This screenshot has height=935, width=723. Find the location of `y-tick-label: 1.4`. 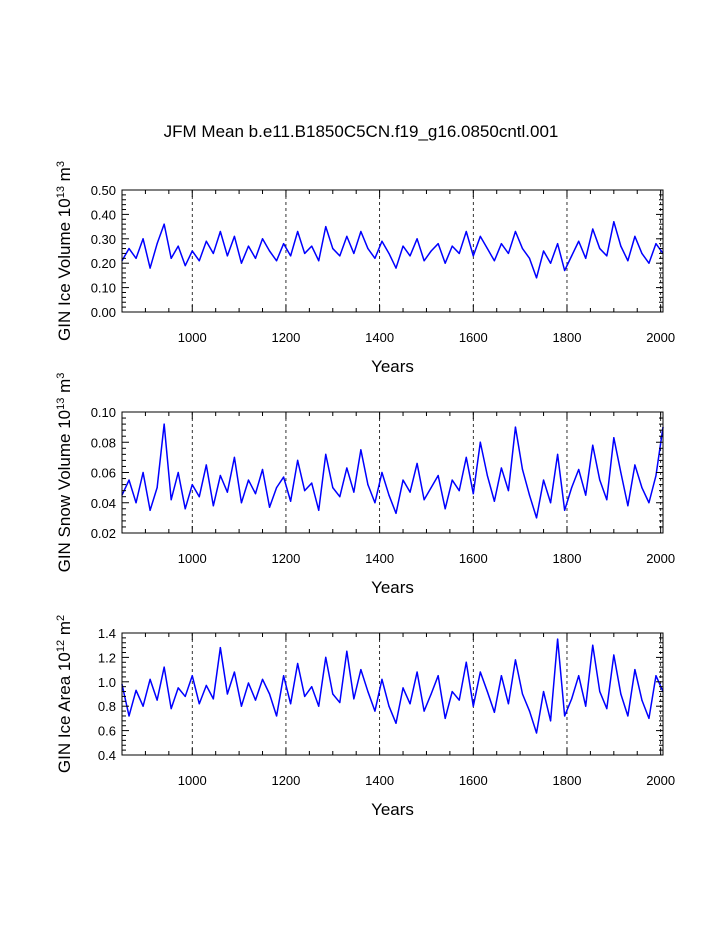

y-tick-label: 1.4 is located at coordinates (107, 633).